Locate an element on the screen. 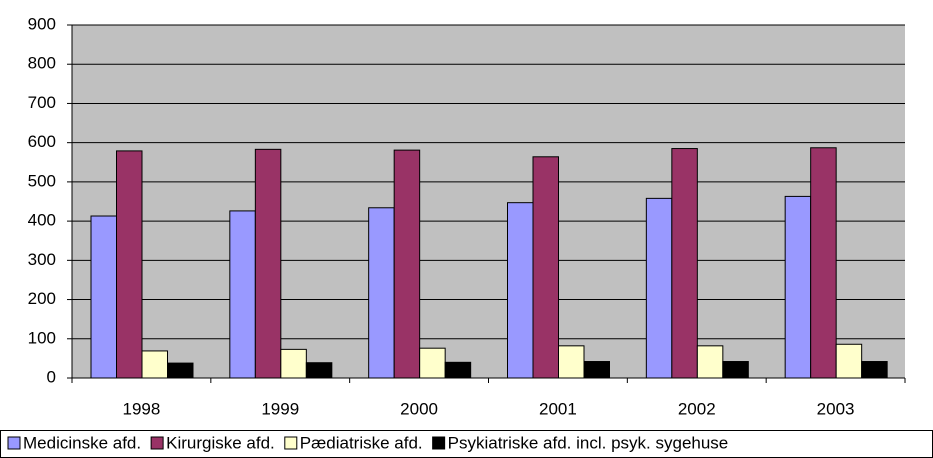 The image size is (933, 458). y-tick-label: 500 is located at coordinates (42, 180).